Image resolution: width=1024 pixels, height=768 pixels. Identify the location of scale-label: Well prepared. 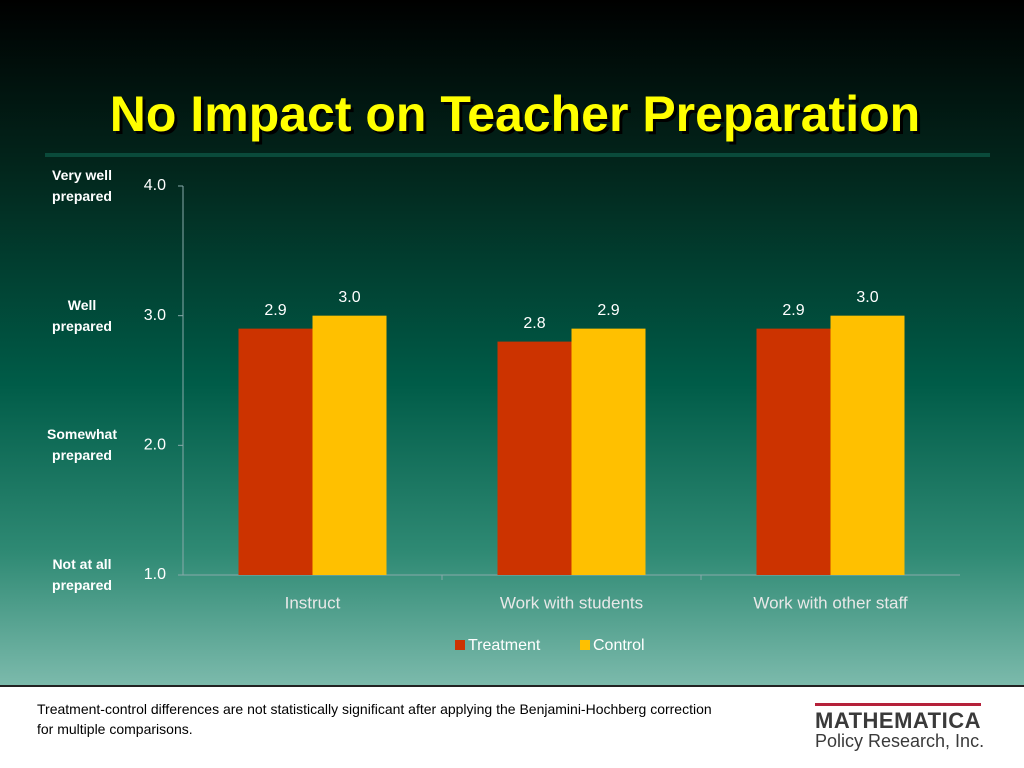
(82, 315).